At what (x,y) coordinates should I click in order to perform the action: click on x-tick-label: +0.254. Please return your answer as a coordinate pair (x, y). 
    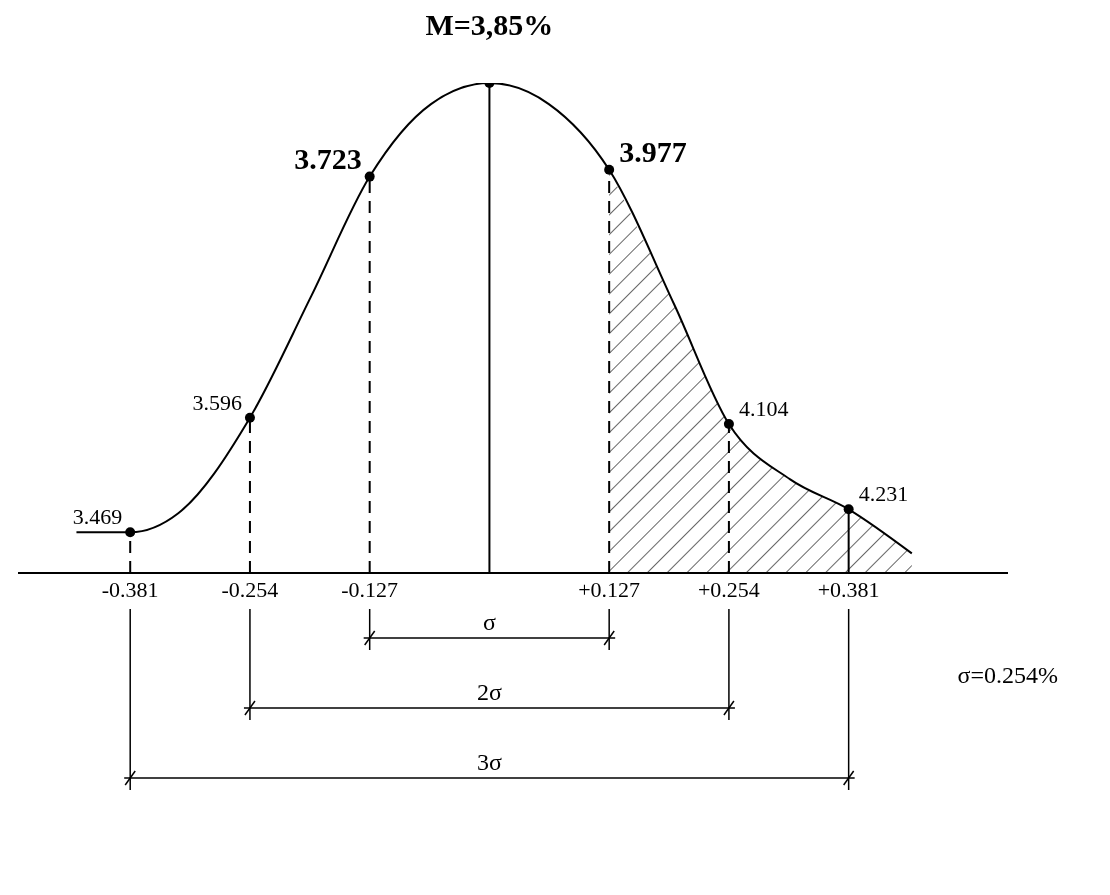
    Looking at the image, I should click on (728, 589).